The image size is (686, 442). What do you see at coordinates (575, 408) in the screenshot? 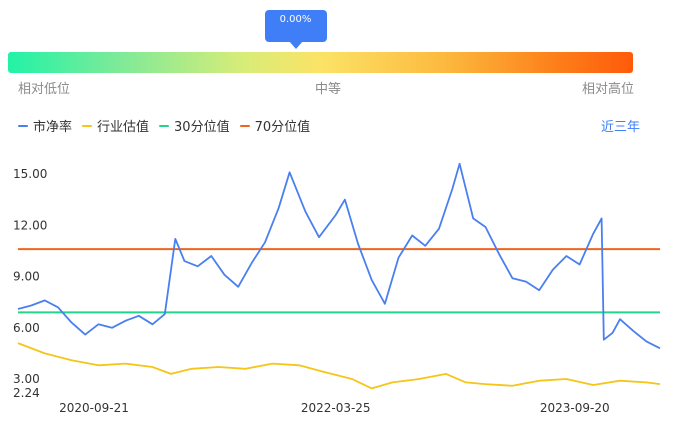
I see `x-tick-label: 2023-09-20` at bounding box center [575, 408].